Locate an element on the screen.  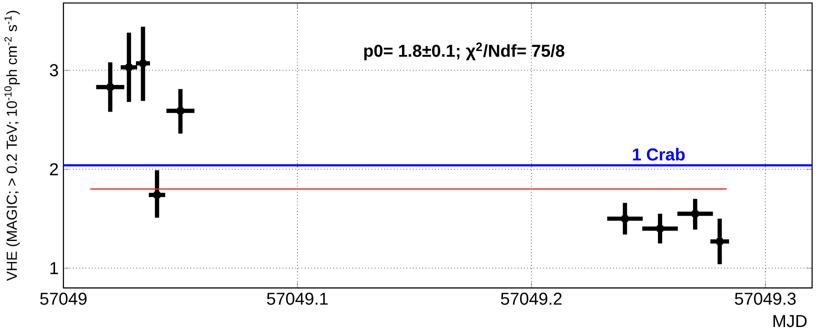
y-axis-title: VHE (MAGIC; > 0.2 TeV; 10$^{-10}$ph cm$^{-2}$ s$^{-1}$) is located at coordinates (12, 146).